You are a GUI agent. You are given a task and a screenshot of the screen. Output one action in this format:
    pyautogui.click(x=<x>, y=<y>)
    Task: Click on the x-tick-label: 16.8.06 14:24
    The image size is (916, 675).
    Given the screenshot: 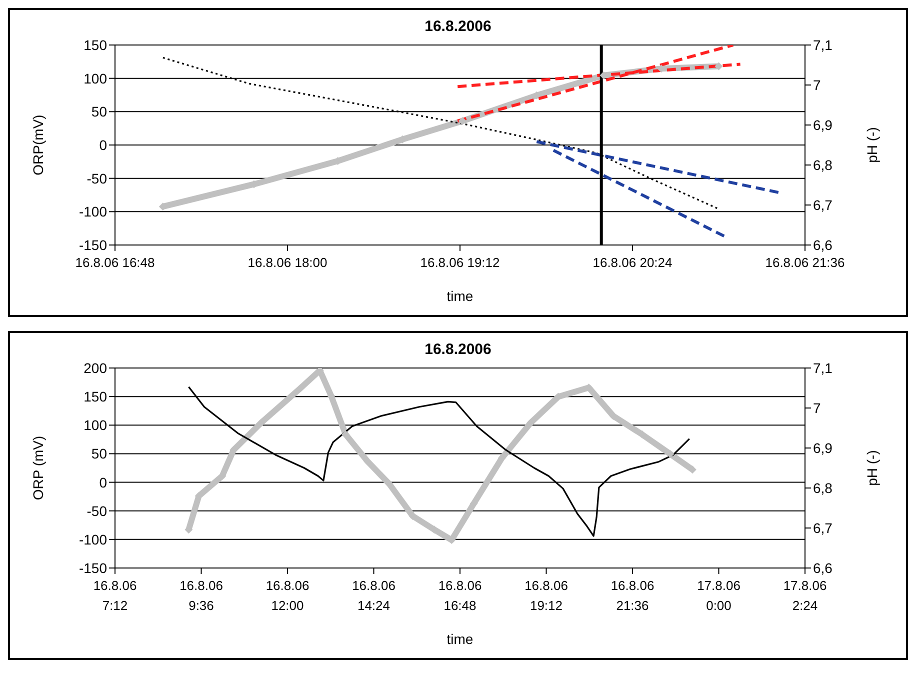 What is the action you would take?
    pyautogui.click(x=374, y=595)
    